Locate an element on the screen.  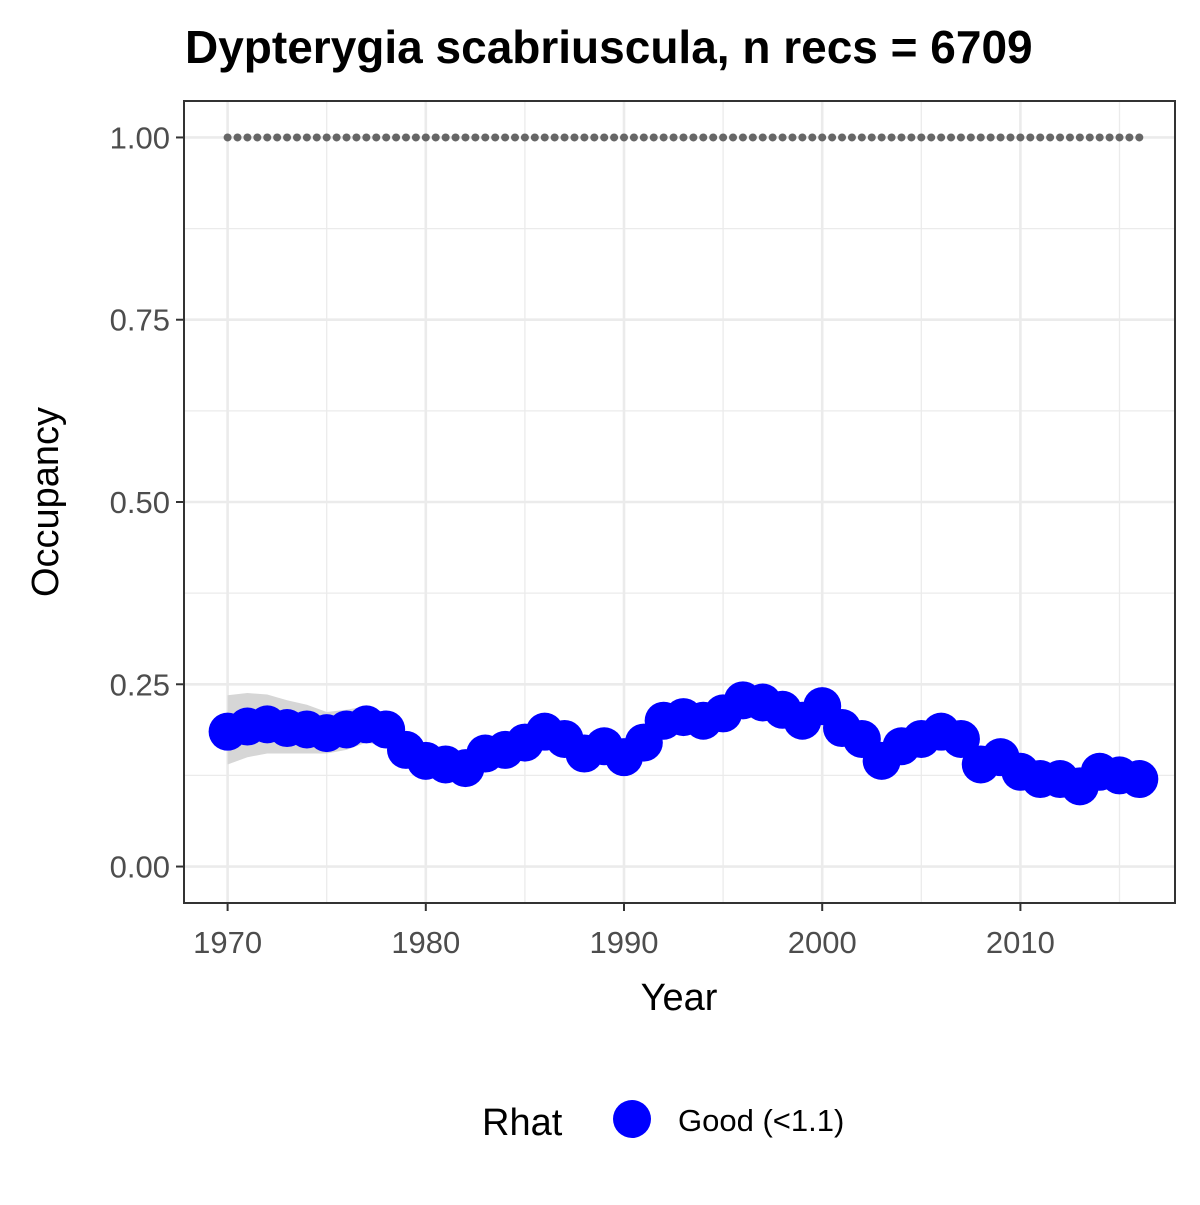
y-tick-label: 0.75 is located at coordinates (140, 320).